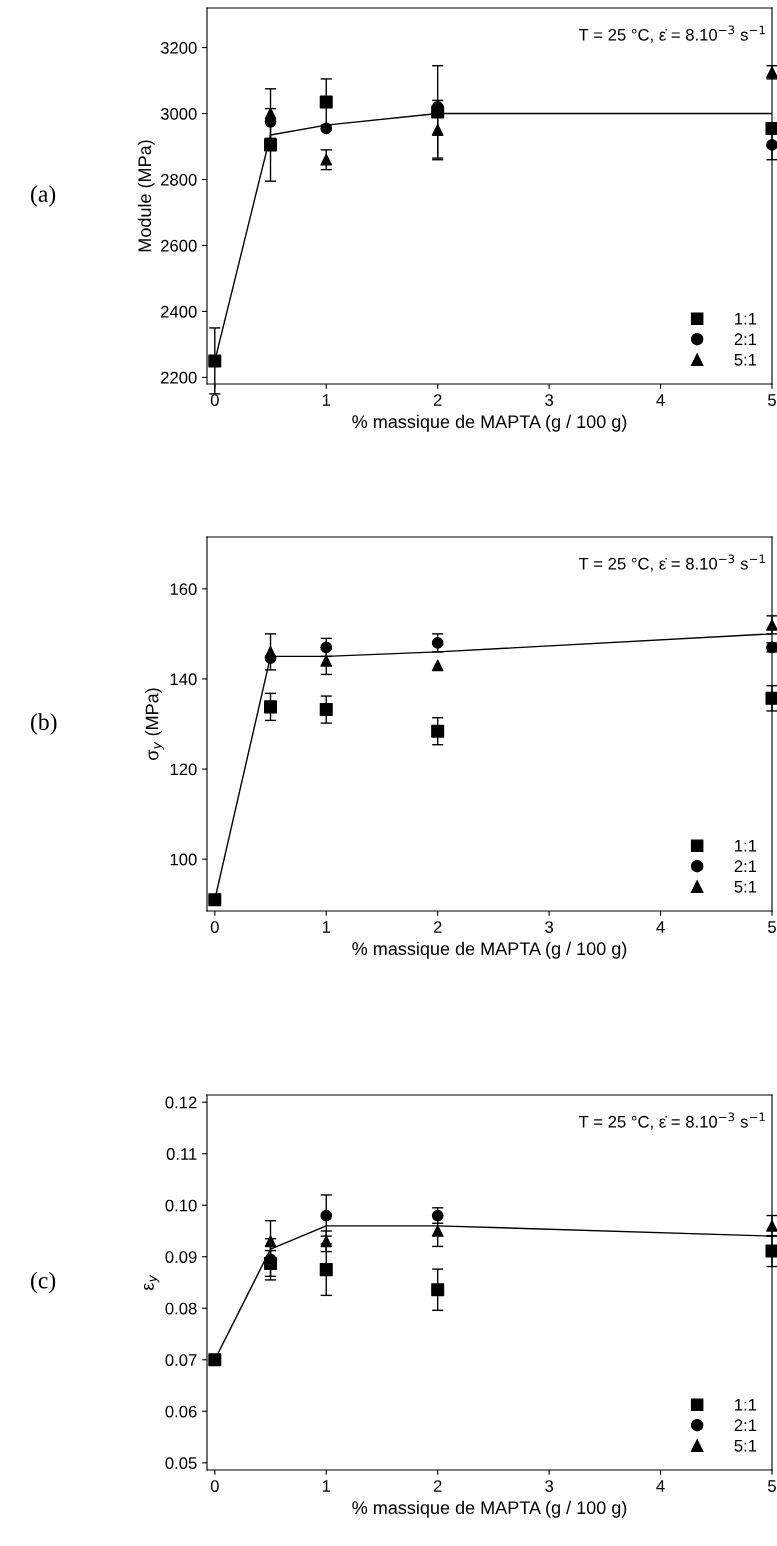 The image size is (777, 1546). What do you see at coordinates (43, 1282) in the screenshot?
I see `text: (c)` at bounding box center [43, 1282].